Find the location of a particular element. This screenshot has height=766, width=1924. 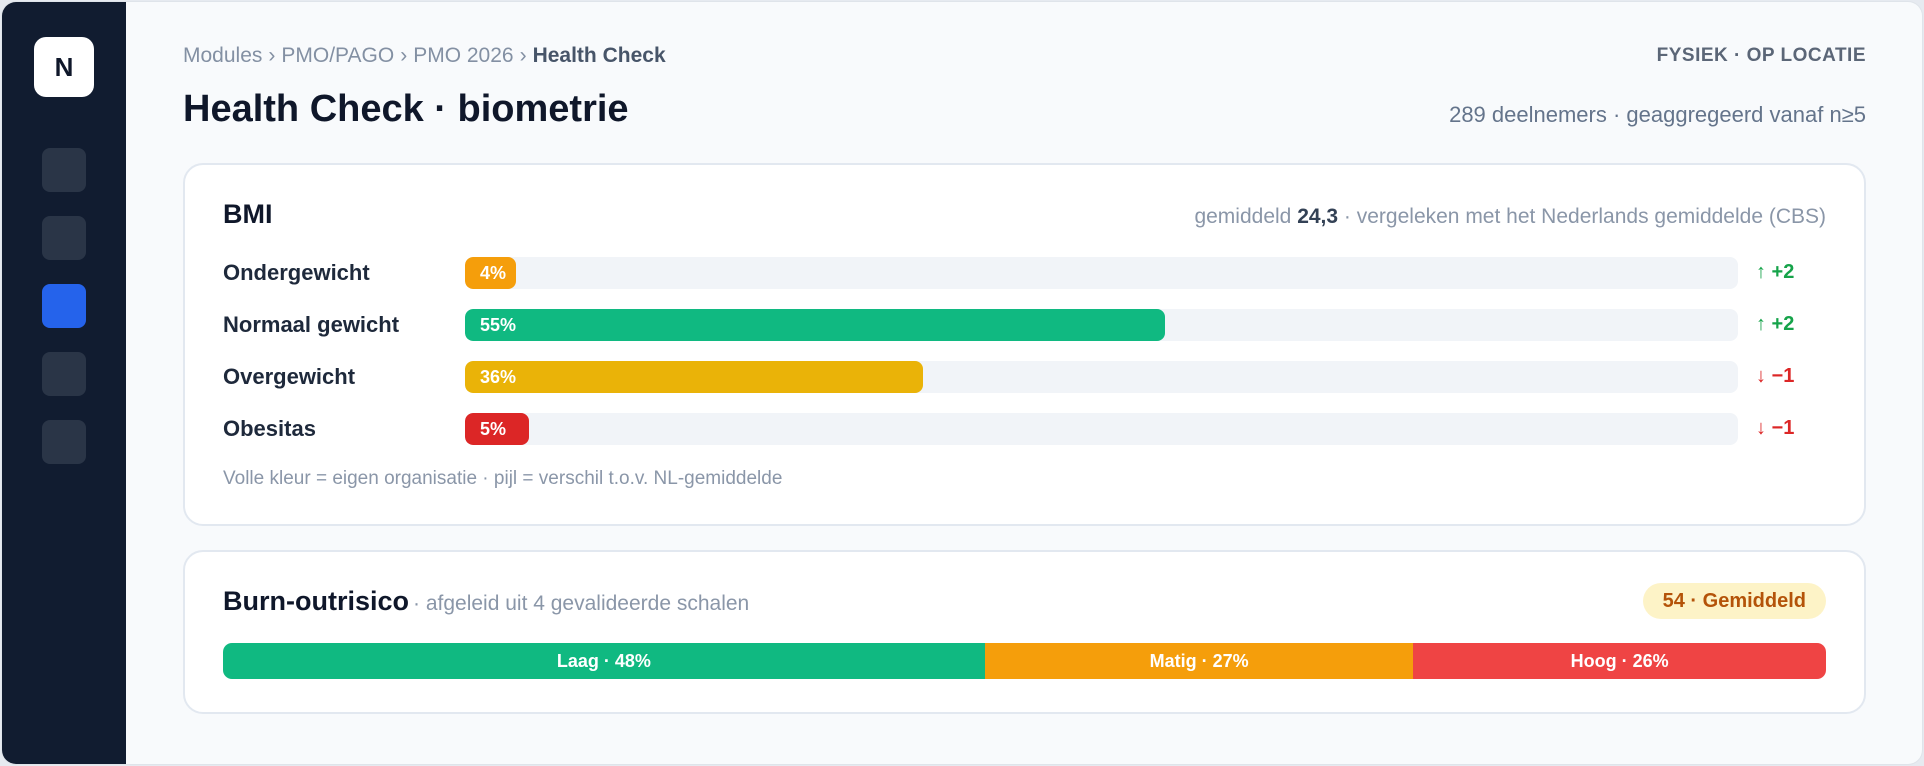

breadcrumb: Modules › PMO/PAGO › PMO 2026 › Health Check is located at coordinates (424, 56).